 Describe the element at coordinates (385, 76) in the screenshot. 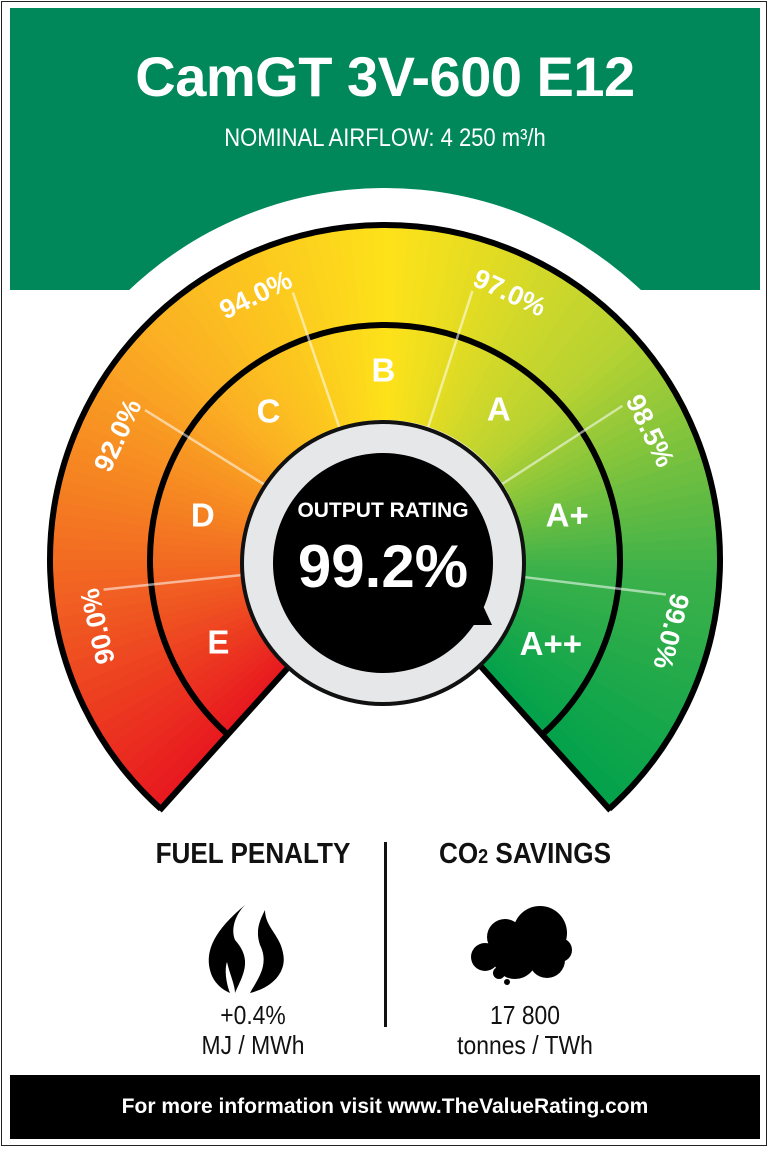

I see `product-title: CamGT 3V-600 E12` at that location.